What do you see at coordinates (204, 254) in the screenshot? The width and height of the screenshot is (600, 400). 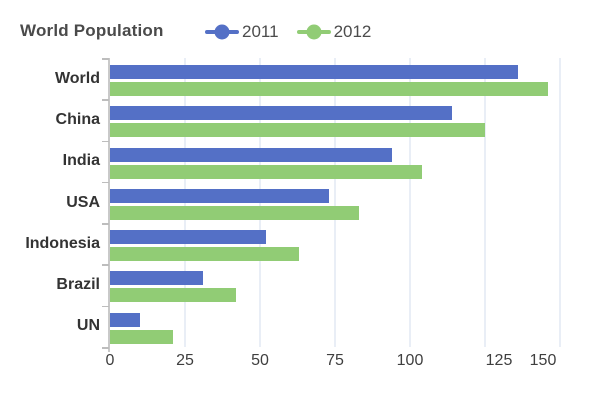 I see `bar-2012-indonesia` at bounding box center [204, 254].